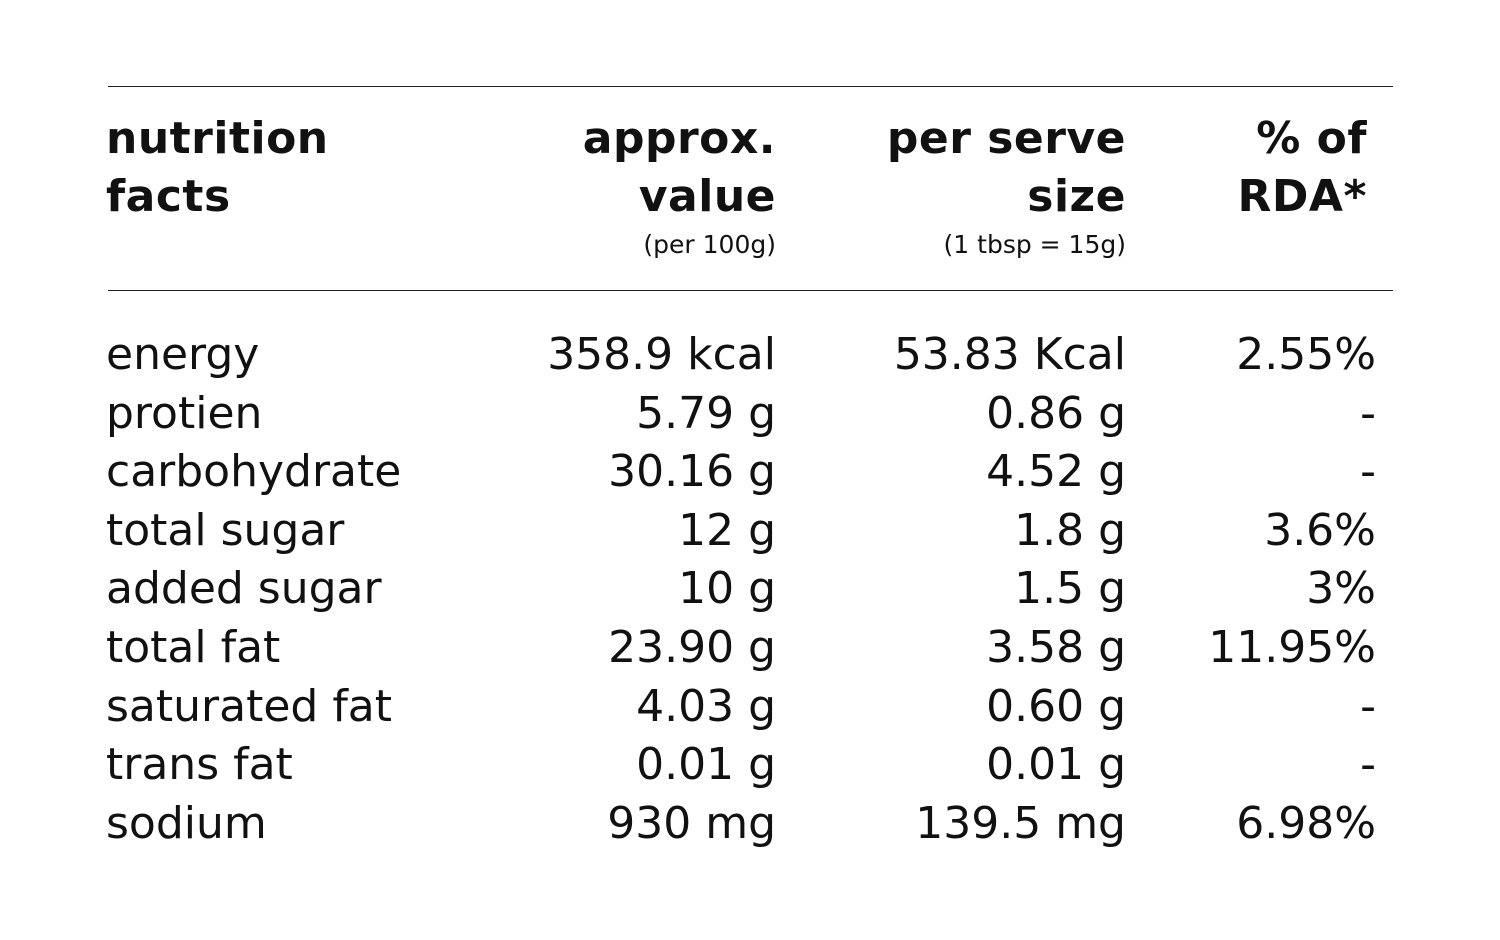 The image size is (1500, 940). I want to click on table-row: added sugar 10 g 1.5 g 3%, so click(750, 589).